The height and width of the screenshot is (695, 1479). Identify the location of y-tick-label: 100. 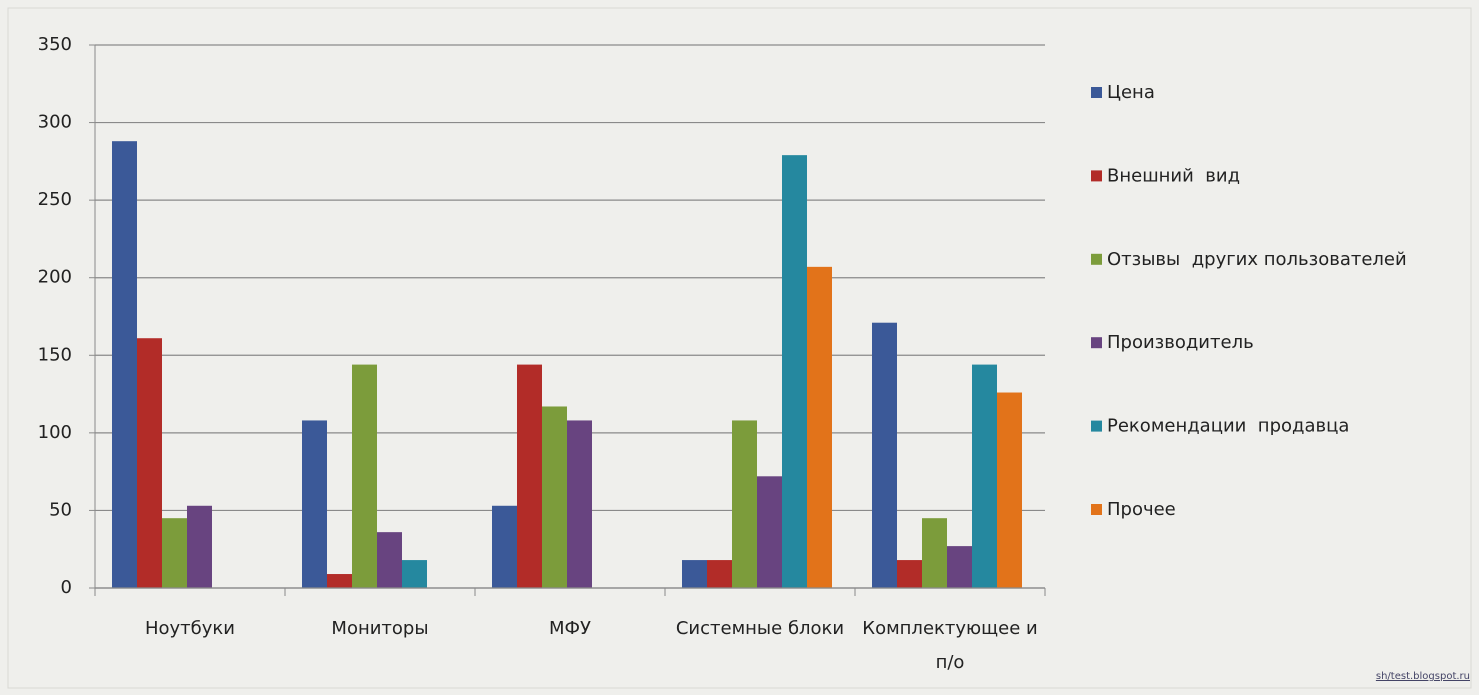
(55, 432).